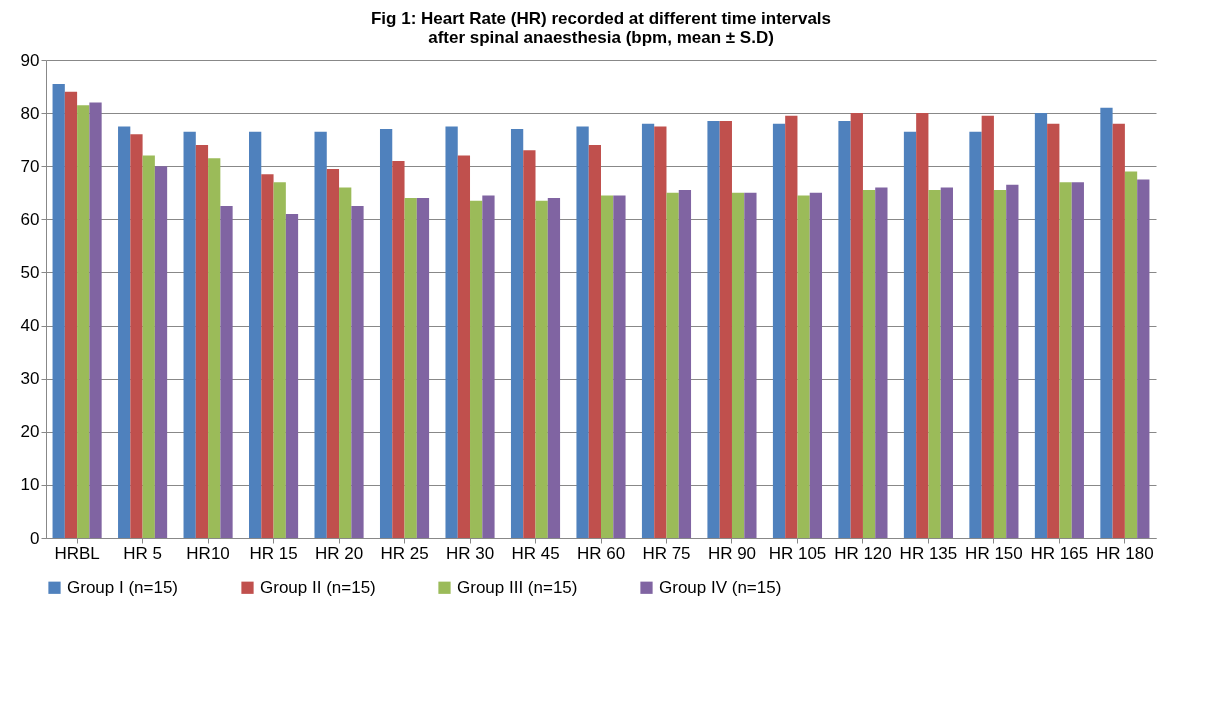 Image resolution: width=1224 pixels, height=701 pixels. I want to click on y-tick-label: 0, so click(35, 538).